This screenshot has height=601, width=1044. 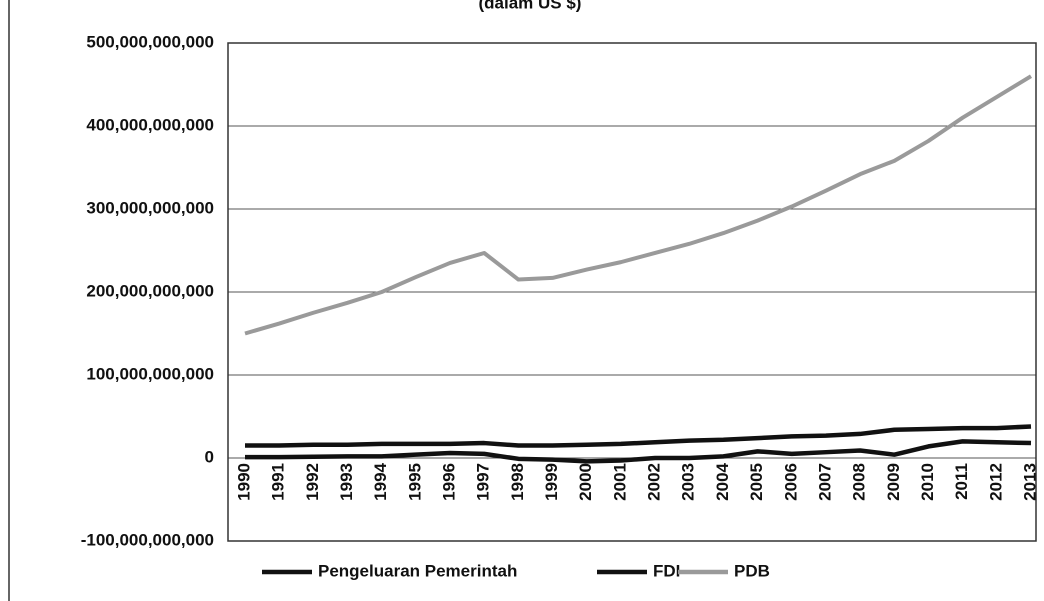 What do you see at coordinates (150, 290) in the screenshot?
I see `y-tick-label: 200,000,000,000` at bounding box center [150, 290].